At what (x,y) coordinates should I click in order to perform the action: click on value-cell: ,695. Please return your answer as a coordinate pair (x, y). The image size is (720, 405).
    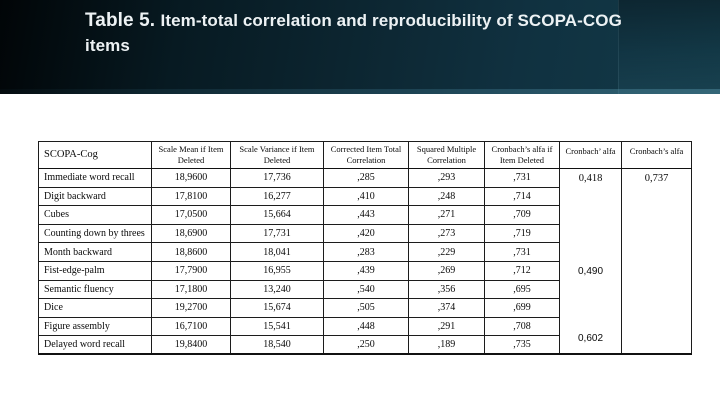
    Looking at the image, I should click on (522, 289).